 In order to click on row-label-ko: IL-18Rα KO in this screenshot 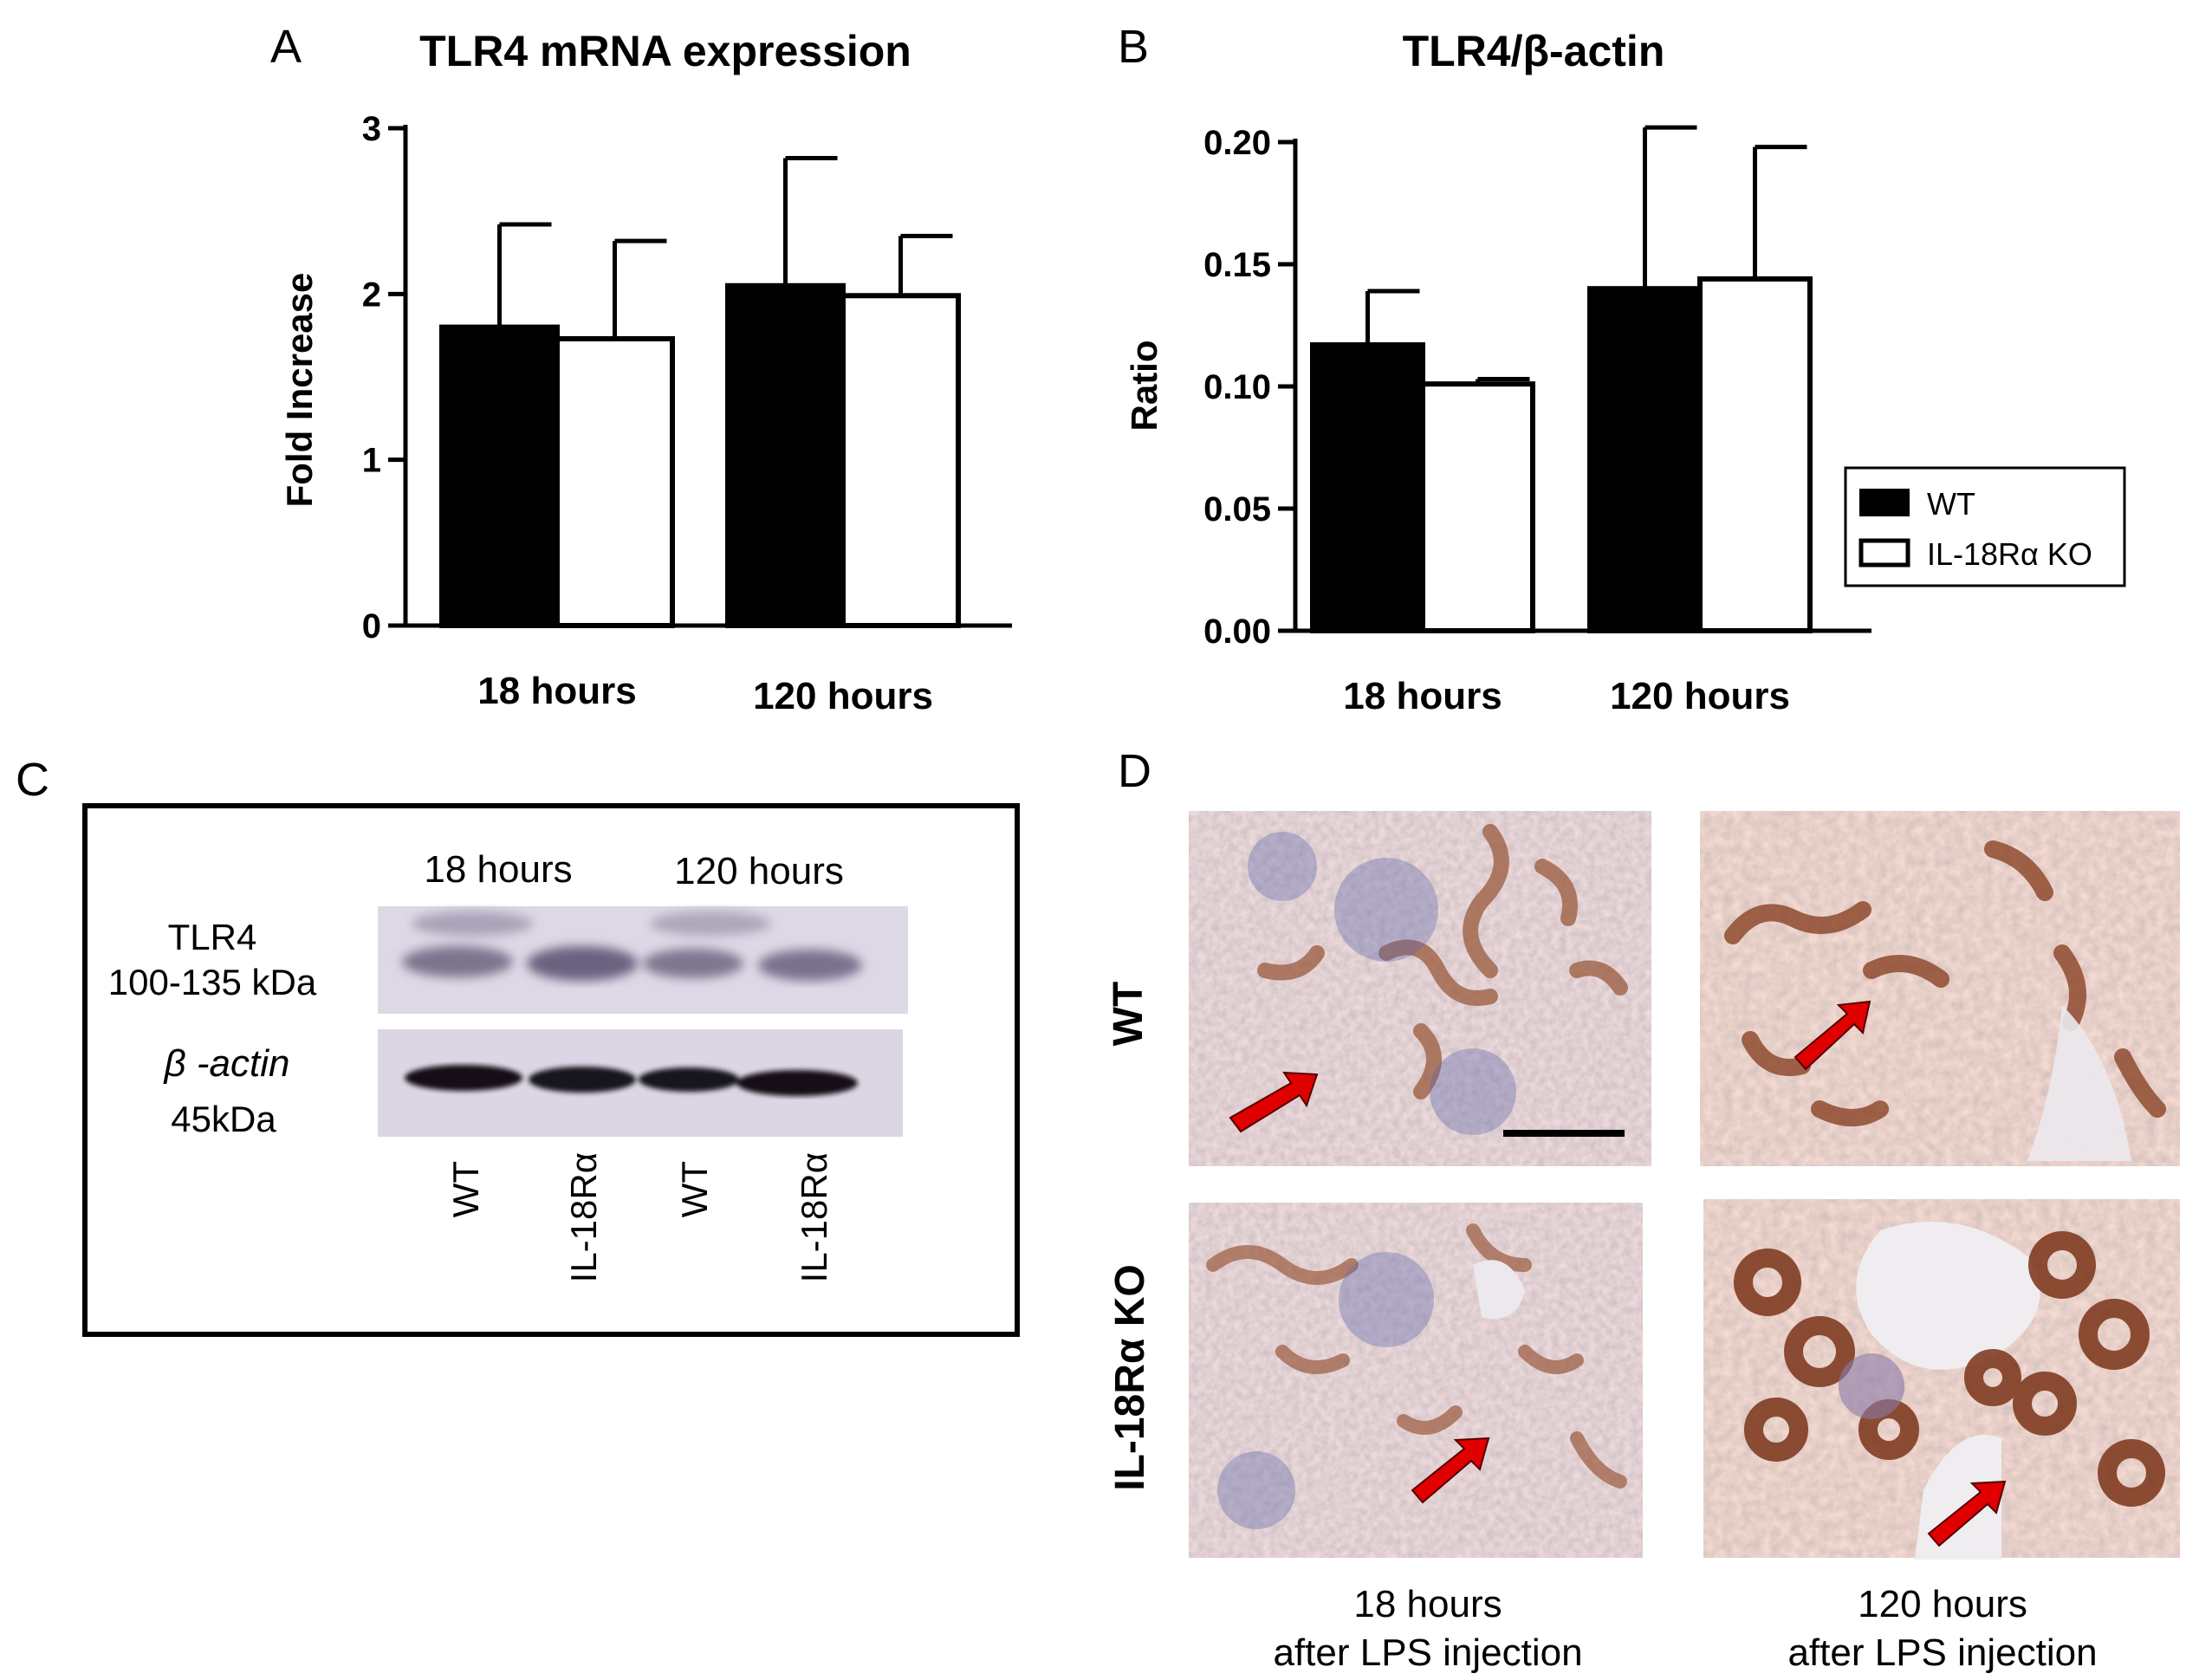, I will do `click(1130, 1377)`.